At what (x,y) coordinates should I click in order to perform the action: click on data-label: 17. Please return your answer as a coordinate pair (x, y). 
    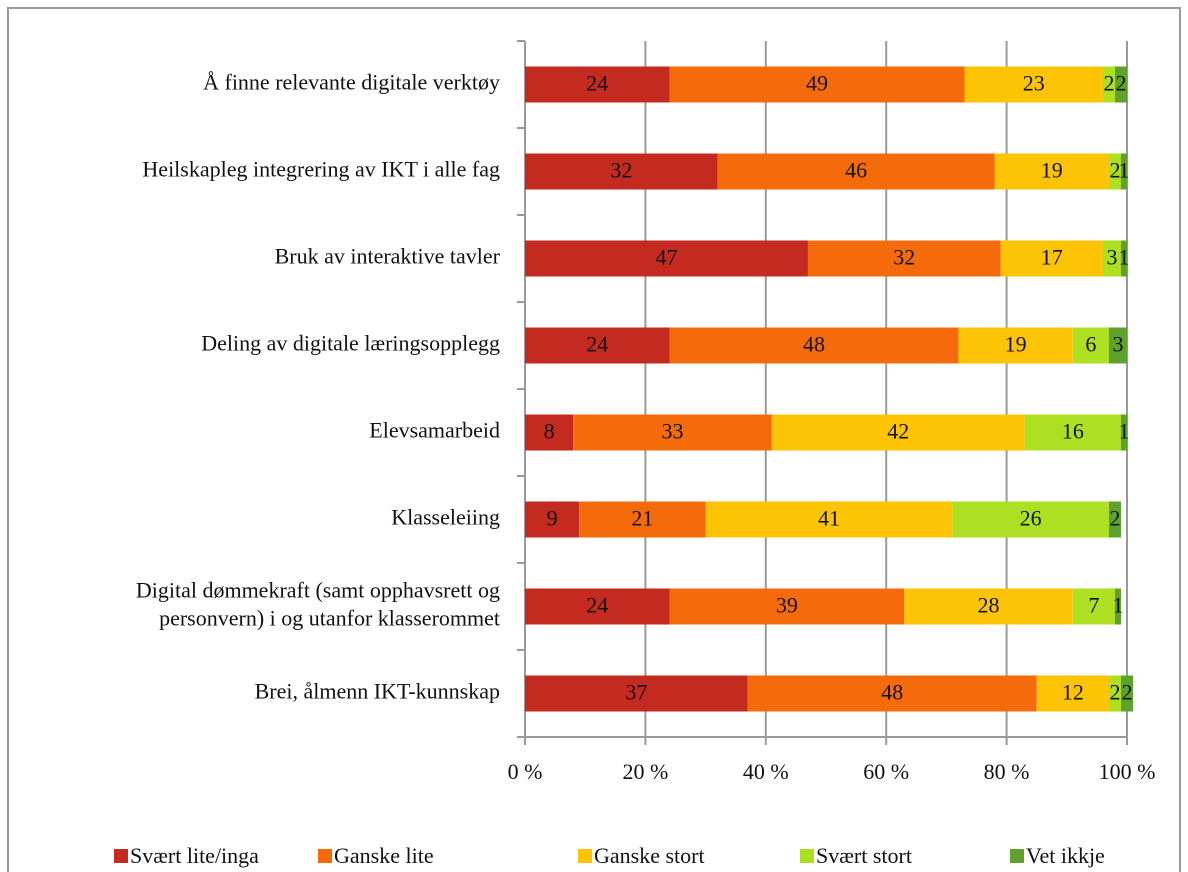
    Looking at the image, I should click on (1052, 257).